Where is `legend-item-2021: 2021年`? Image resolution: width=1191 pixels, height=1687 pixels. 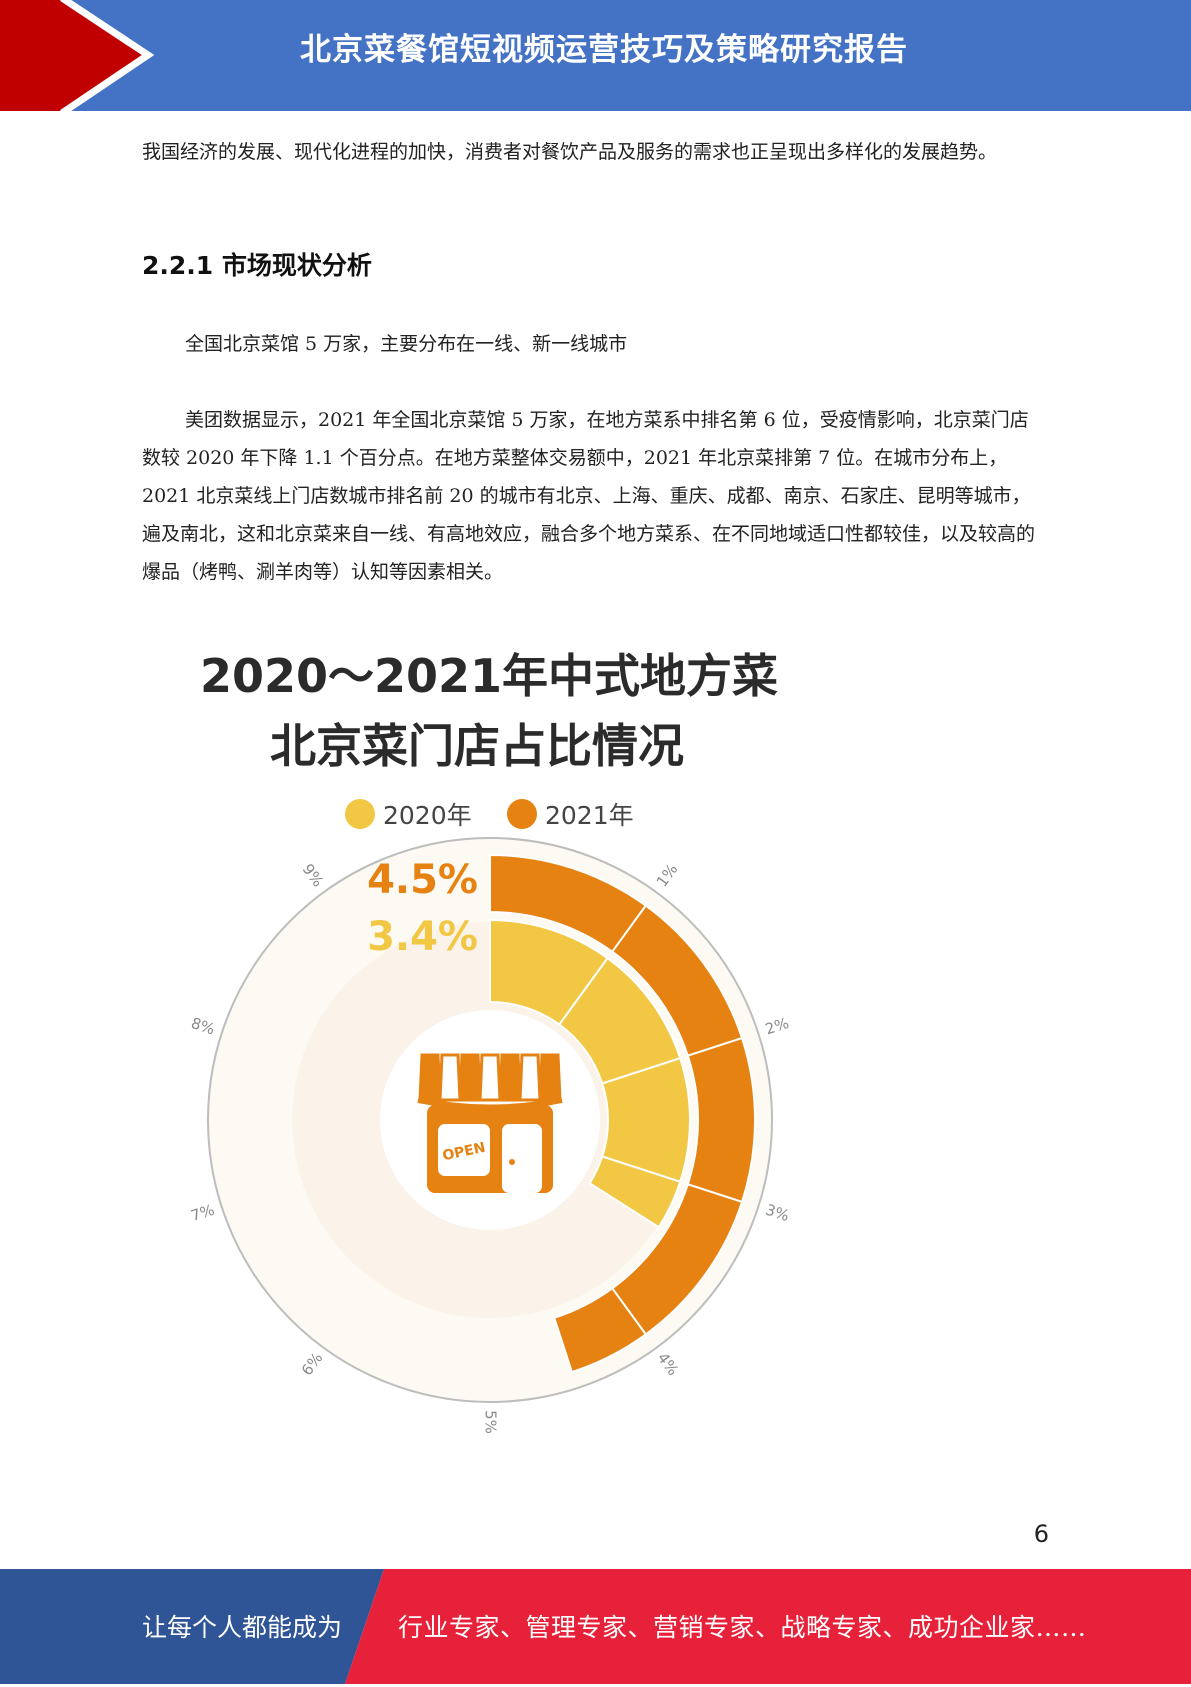 legend-item-2021: 2021年 is located at coordinates (570, 814).